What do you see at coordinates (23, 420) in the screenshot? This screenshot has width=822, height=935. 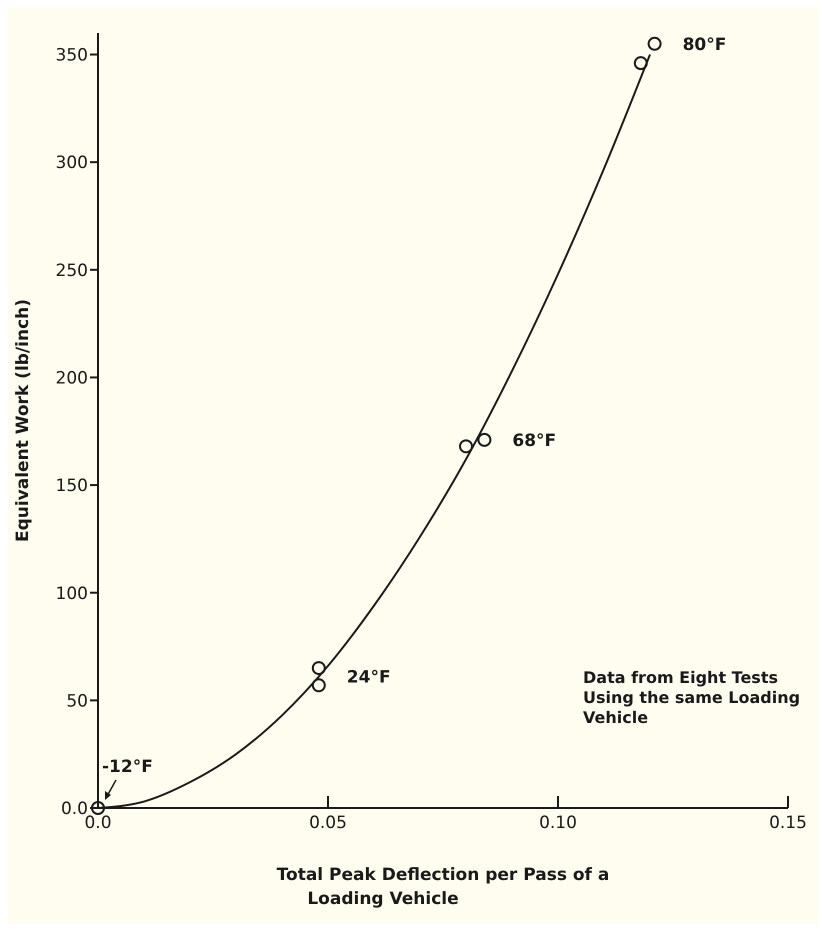 I see `y-axis-title: Equivalent Work (lb/inch)` at bounding box center [23, 420].